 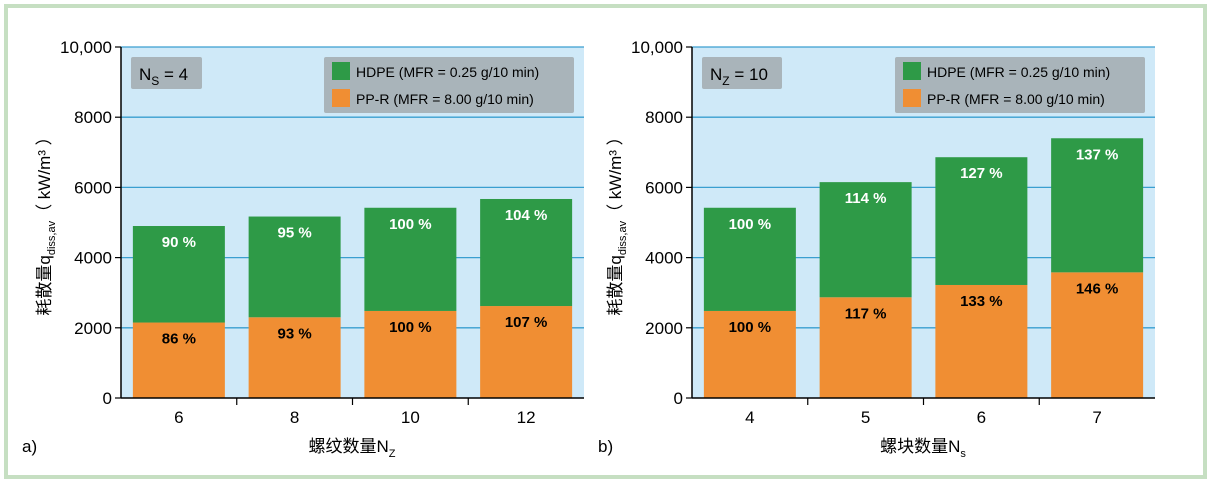 What do you see at coordinates (617, 221) in the screenshot?
I see `y-axis-label-b: 耗散量qdiss,av（ kW/m³ ）` at bounding box center [617, 221].